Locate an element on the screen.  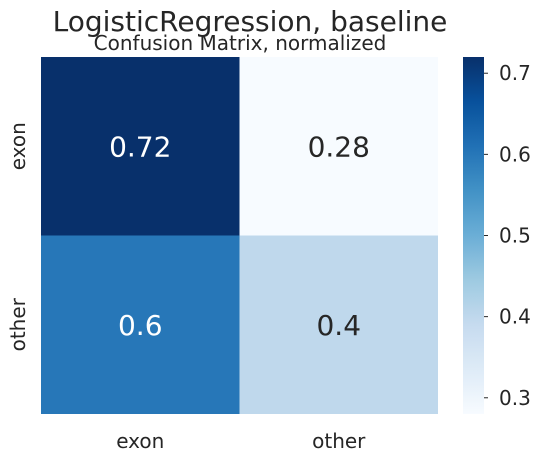
colorbar-tick-label-4: 0.7 is located at coordinates (515, 73).